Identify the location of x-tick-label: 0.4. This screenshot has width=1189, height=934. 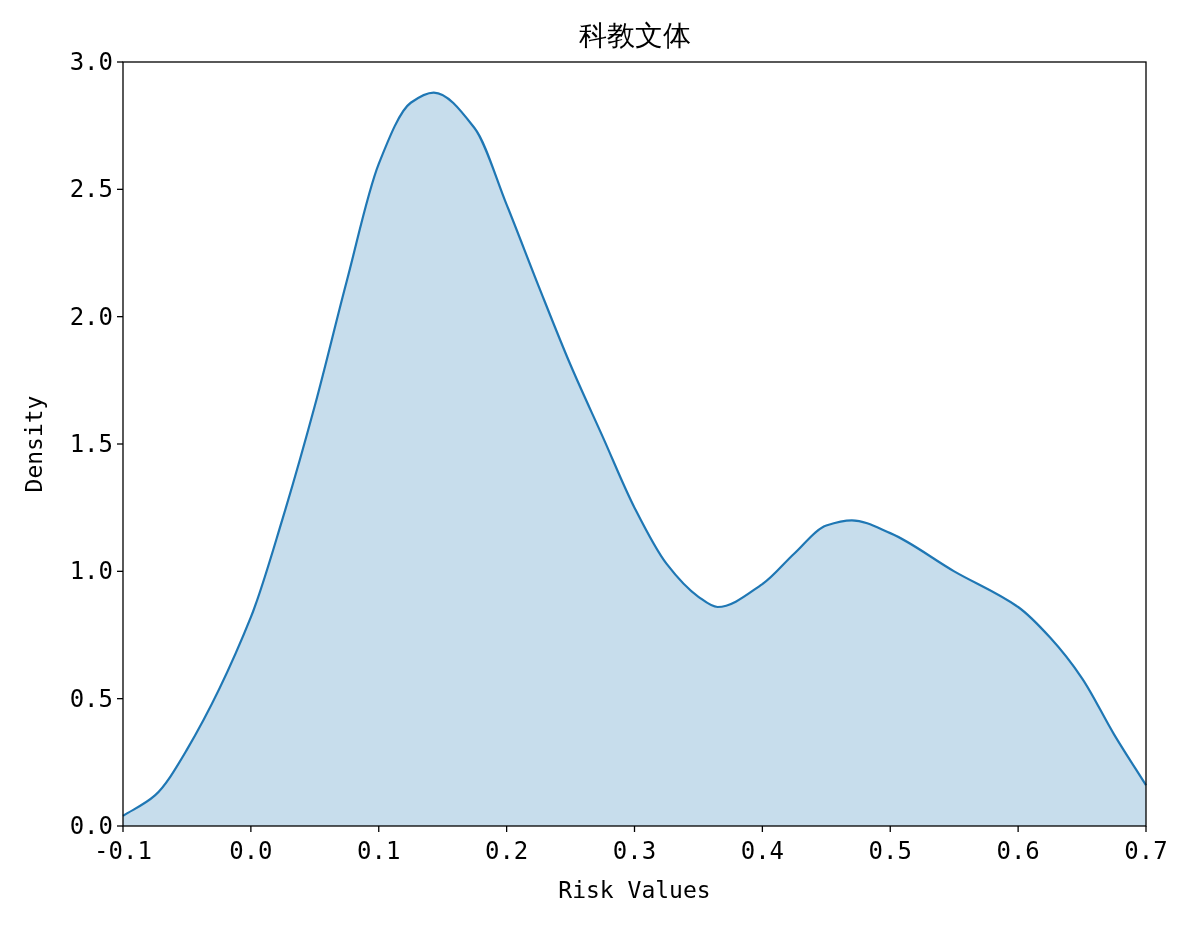
(762, 851).